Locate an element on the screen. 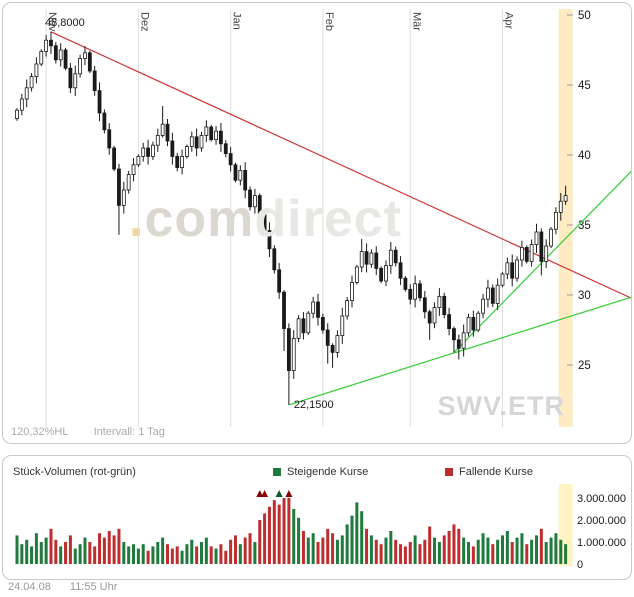  falling-label: Fallende Kurse is located at coordinates (496, 472).